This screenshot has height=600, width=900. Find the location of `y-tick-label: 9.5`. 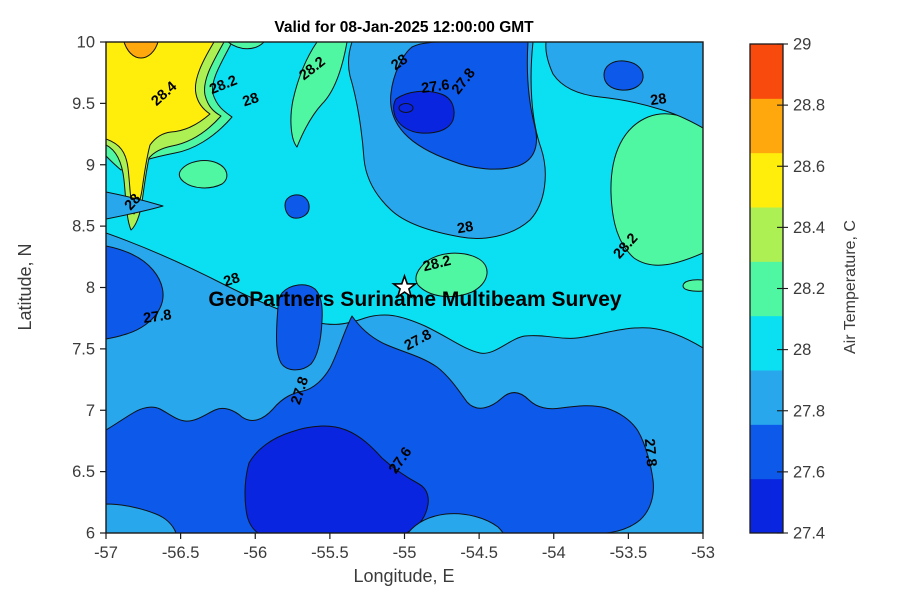

y-tick-label: 9.5 is located at coordinates (83, 104).